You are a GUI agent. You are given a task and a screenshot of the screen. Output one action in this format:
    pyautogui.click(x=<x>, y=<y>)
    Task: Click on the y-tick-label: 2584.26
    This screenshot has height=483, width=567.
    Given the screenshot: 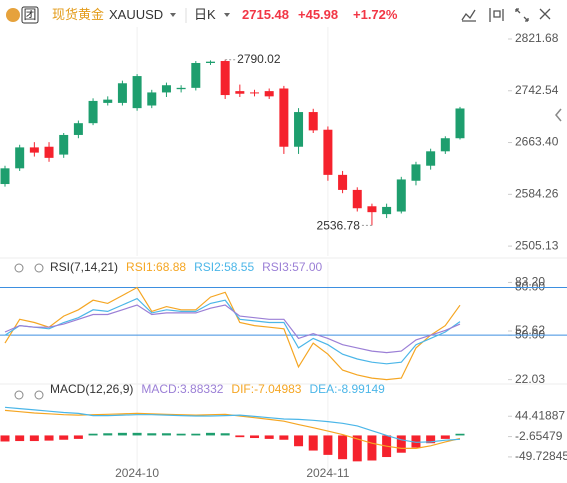 What is the action you would take?
    pyautogui.click(x=537, y=193)
    